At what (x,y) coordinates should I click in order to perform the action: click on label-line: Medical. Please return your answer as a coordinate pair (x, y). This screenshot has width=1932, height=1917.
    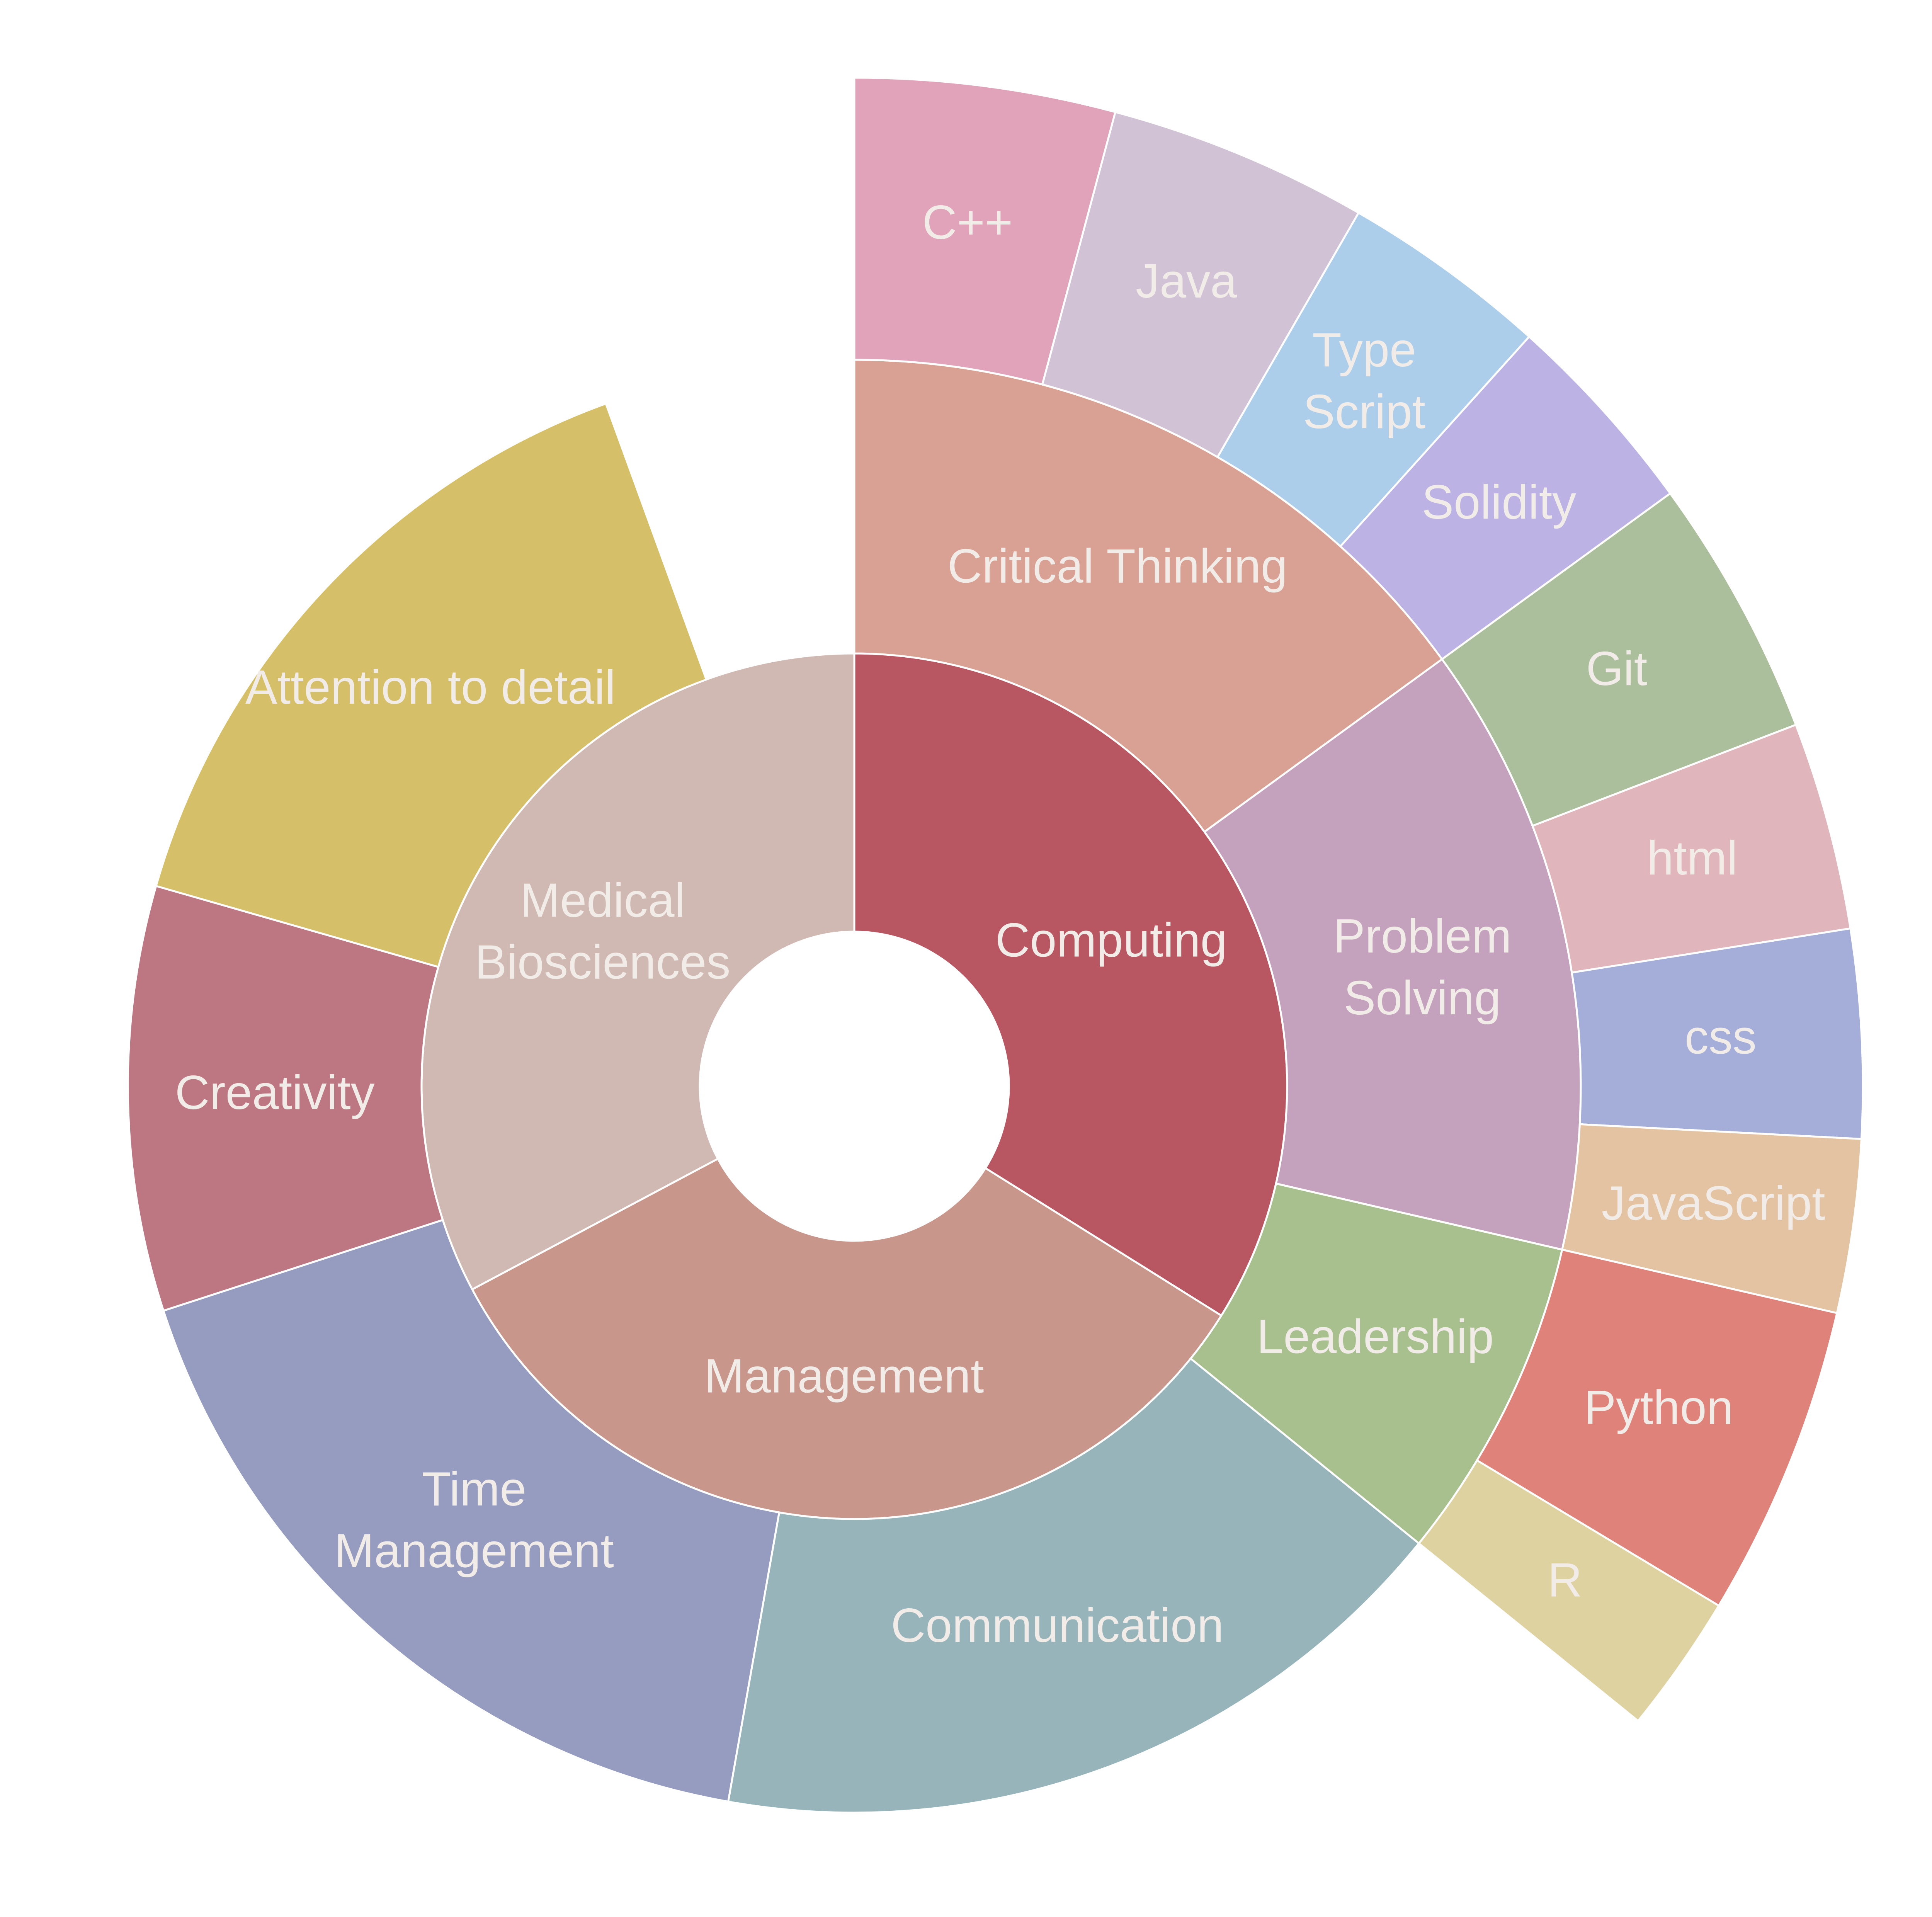
    Looking at the image, I should click on (603, 900).